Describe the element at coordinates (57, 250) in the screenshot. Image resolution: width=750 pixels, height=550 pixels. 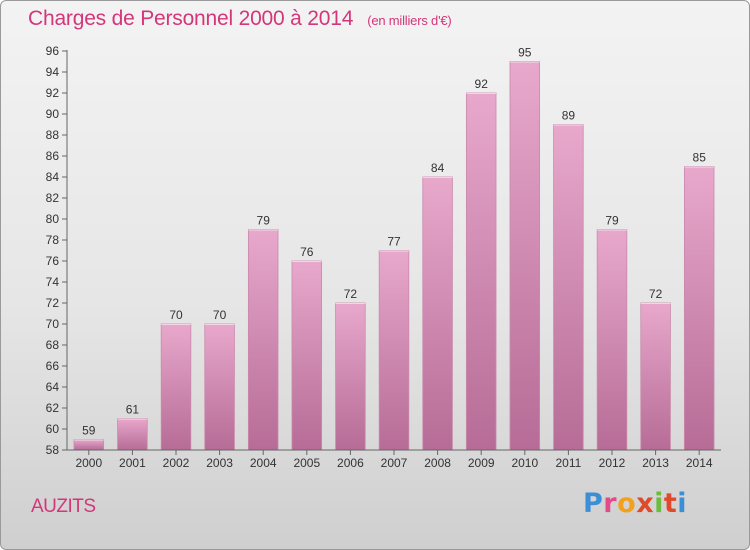
I see `y-axis: 58 60 62 64 66 68 70 72 74 76 78 80 82 84 86 88 90 92 94 96` at that location.